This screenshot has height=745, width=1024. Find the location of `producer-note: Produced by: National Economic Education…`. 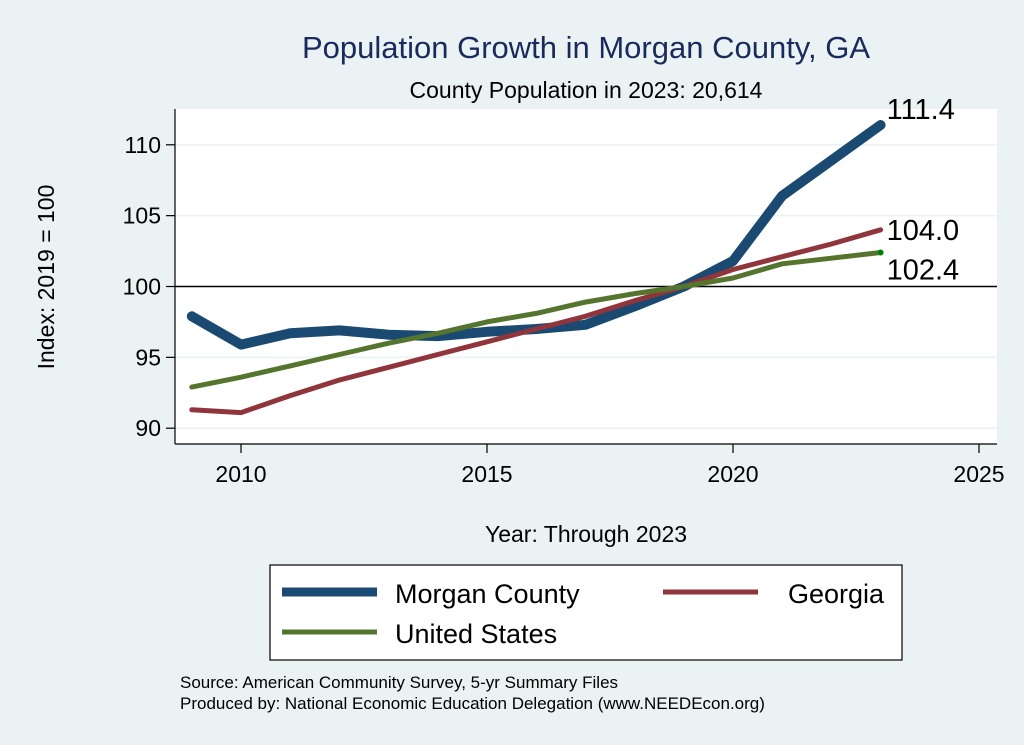

producer-note: Produced by: National Economic Education… is located at coordinates (472, 703).